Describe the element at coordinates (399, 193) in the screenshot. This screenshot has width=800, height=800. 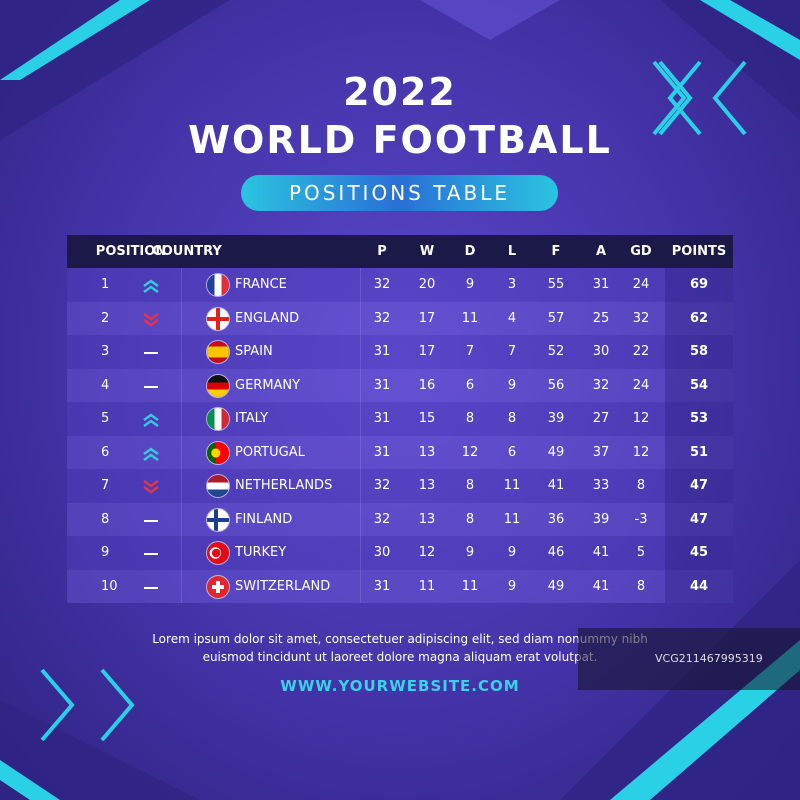
I see `subtitle: POSITIONS TABLE` at that location.